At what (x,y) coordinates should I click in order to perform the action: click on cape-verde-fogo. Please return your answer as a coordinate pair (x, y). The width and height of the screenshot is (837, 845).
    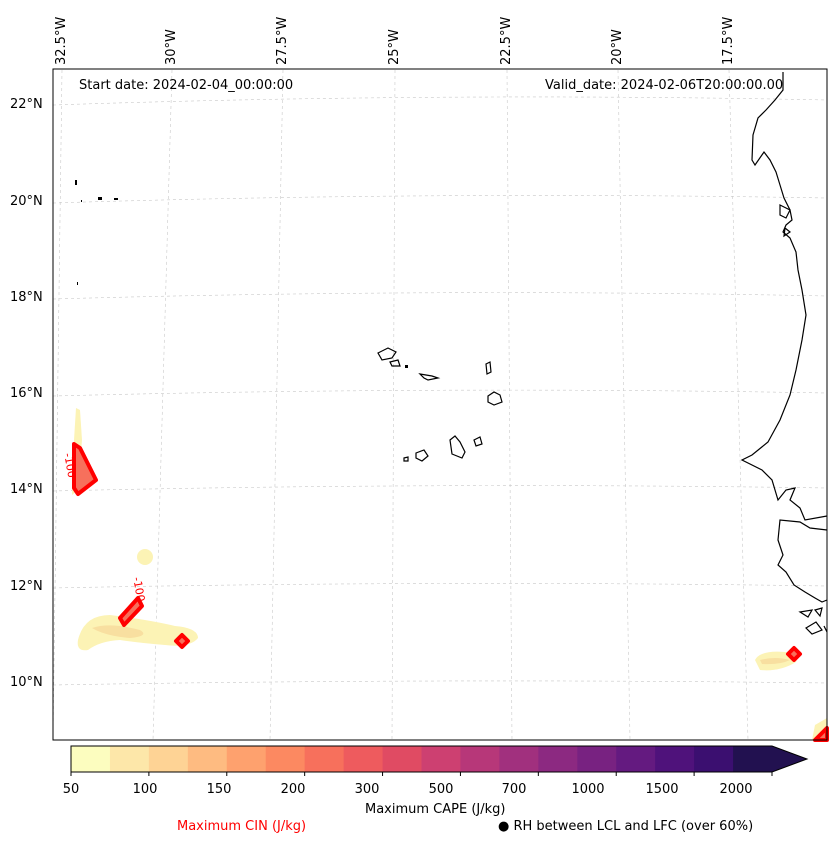
    Looking at the image, I should click on (422, 455).